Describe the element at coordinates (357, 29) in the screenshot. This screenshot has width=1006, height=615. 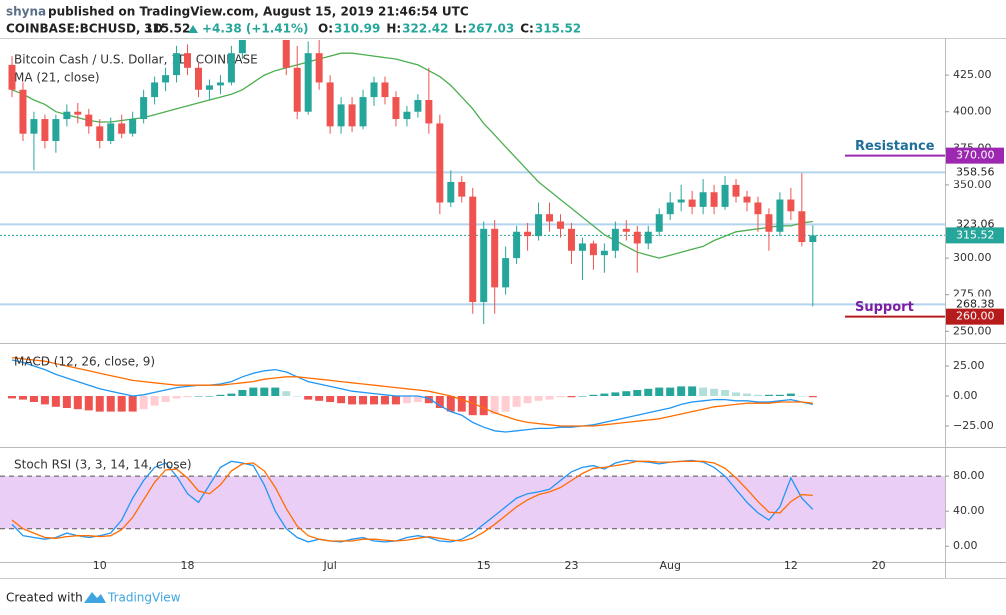
I see `ohlc-value: 310.99` at that location.